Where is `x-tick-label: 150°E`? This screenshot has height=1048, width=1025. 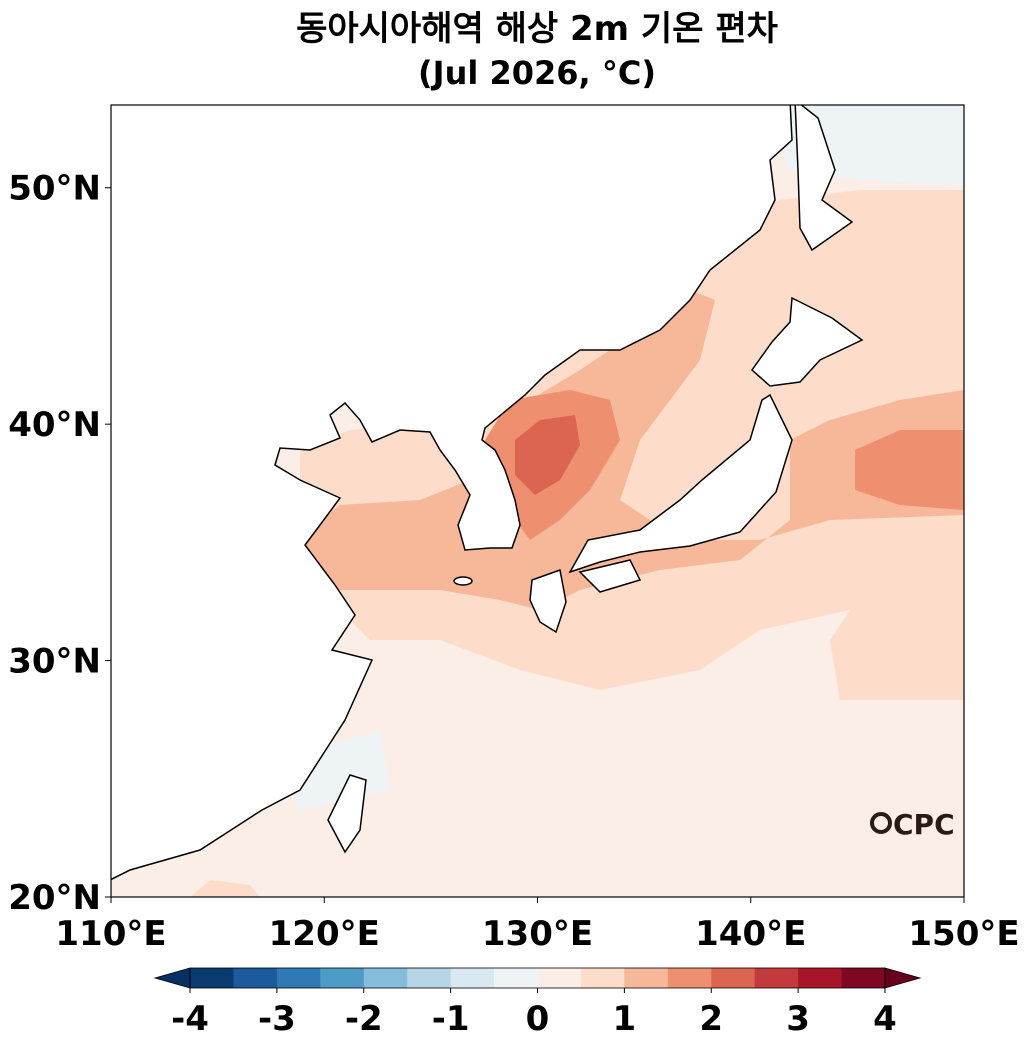
x-tick-label: 150°E is located at coordinates (963, 934).